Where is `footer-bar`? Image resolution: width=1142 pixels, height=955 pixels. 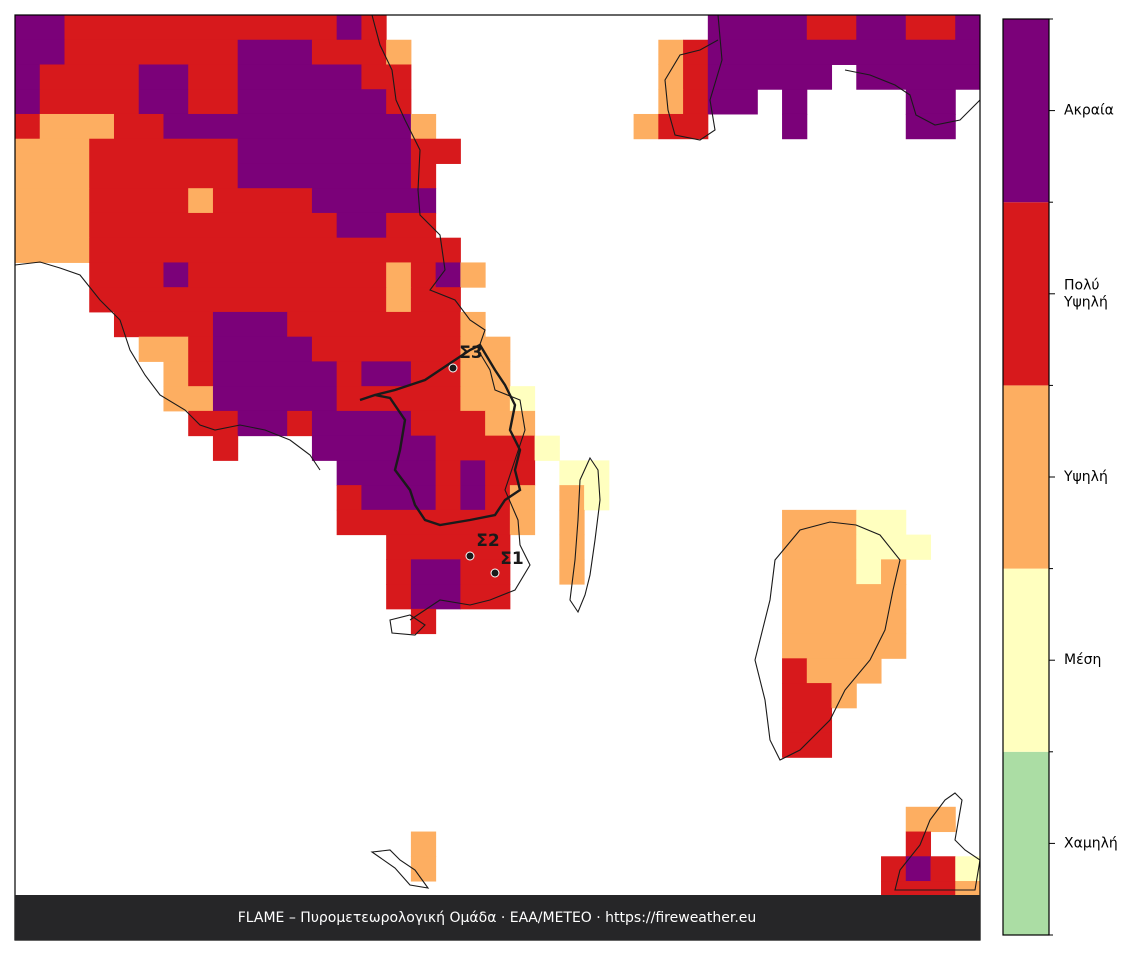 footer-bar is located at coordinates (497, 917).